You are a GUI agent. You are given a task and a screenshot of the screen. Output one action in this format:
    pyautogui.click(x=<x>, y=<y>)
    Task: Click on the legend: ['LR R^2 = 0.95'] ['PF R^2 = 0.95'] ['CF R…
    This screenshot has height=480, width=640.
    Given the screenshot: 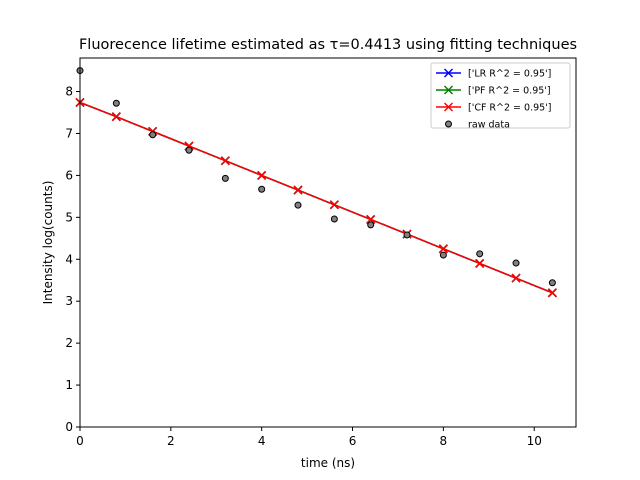 What is the action you would take?
    pyautogui.click(x=500, y=96)
    